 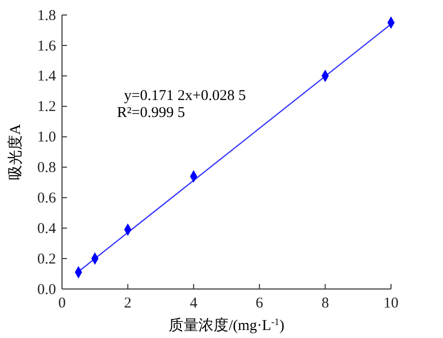 What do you see at coordinates (46, 107) in the screenshot?
I see `y-tick-label: 1.2` at bounding box center [46, 107].